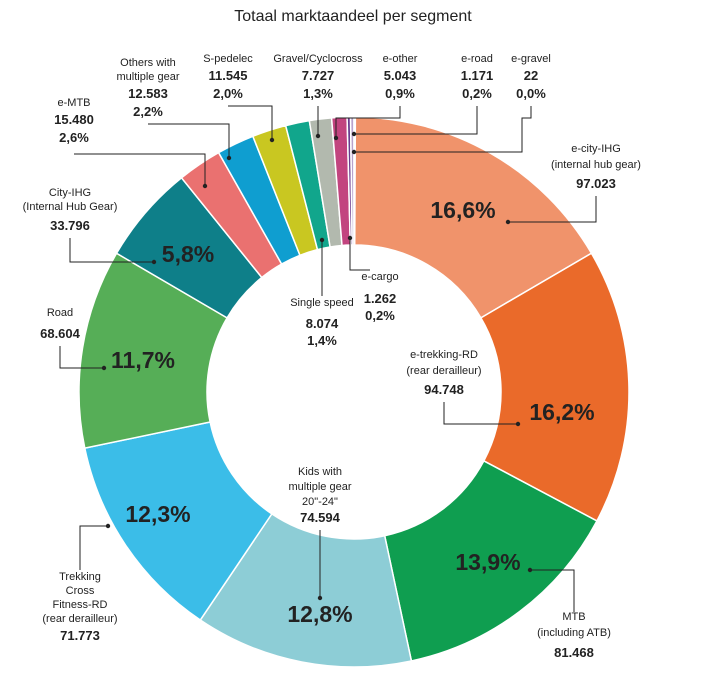  I want to click on leader-e-cargo-dot, so click(350, 238).